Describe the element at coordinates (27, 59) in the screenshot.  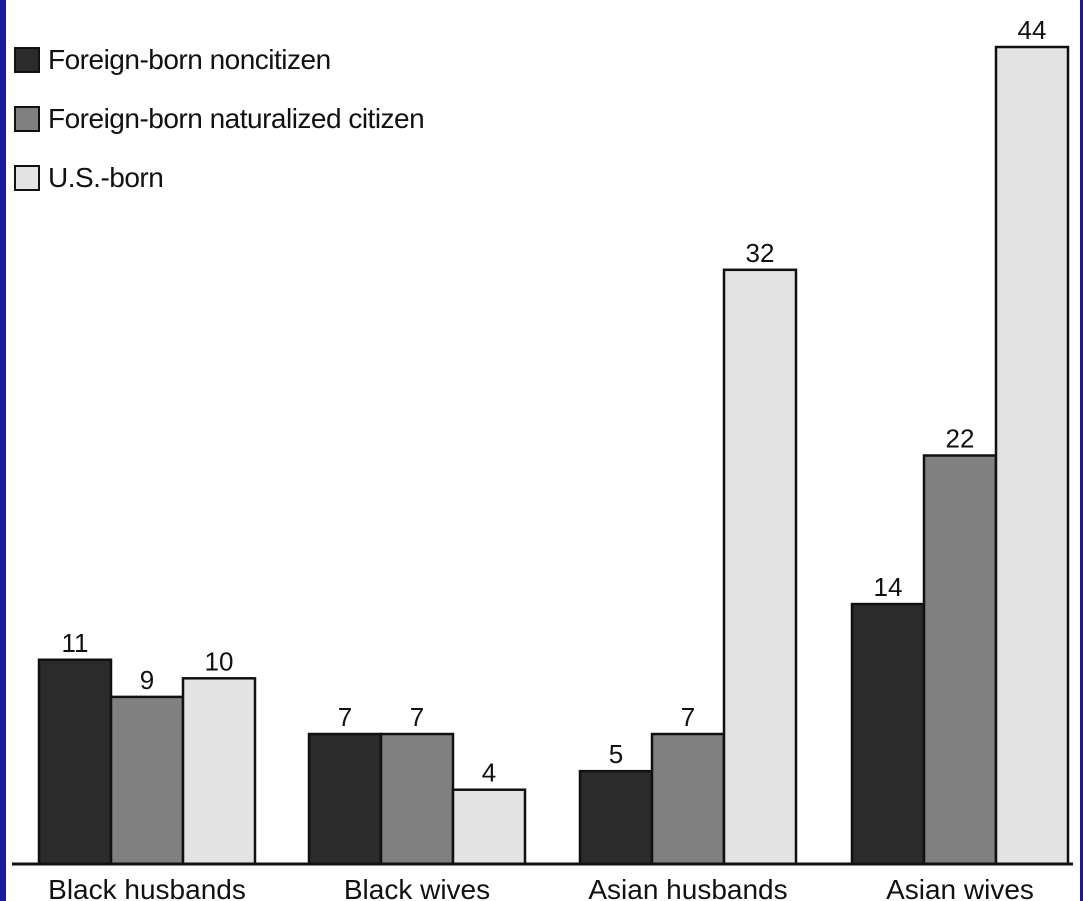
I see `legend-swatch-foreign-born-noncitizen` at that location.